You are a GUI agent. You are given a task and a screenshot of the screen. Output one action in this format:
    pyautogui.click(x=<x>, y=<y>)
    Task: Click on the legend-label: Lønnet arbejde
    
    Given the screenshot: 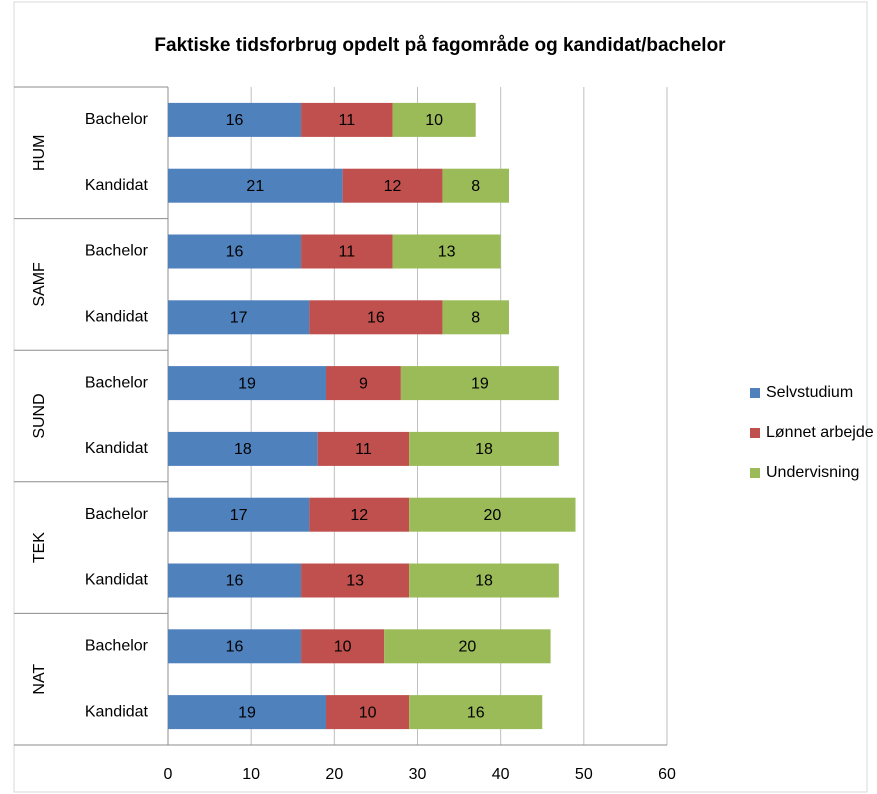 What is the action you would take?
    pyautogui.click(x=820, y=432)
    